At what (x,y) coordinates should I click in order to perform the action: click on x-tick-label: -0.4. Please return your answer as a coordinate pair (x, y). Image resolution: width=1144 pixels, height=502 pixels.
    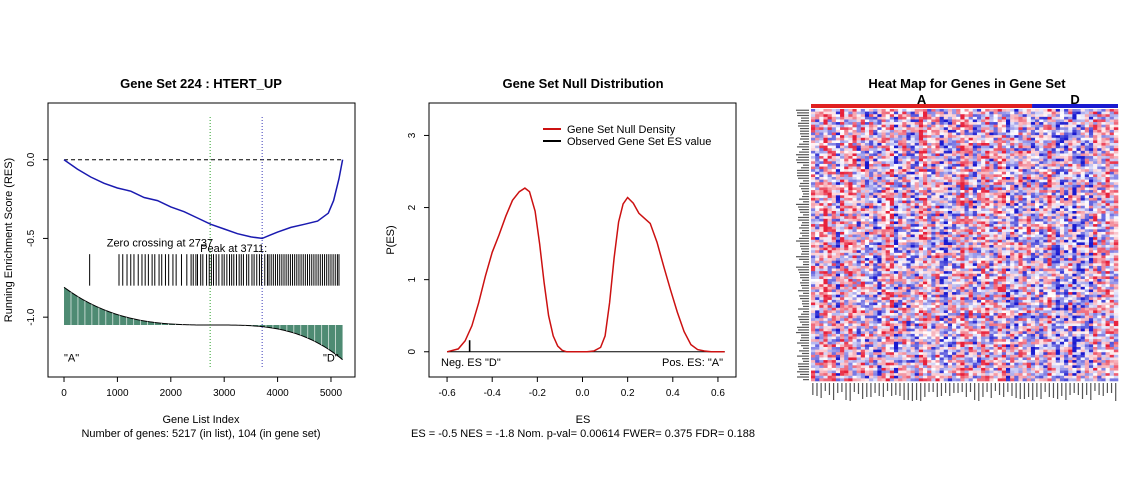
    Looking at the image, I should click on (493, 393).